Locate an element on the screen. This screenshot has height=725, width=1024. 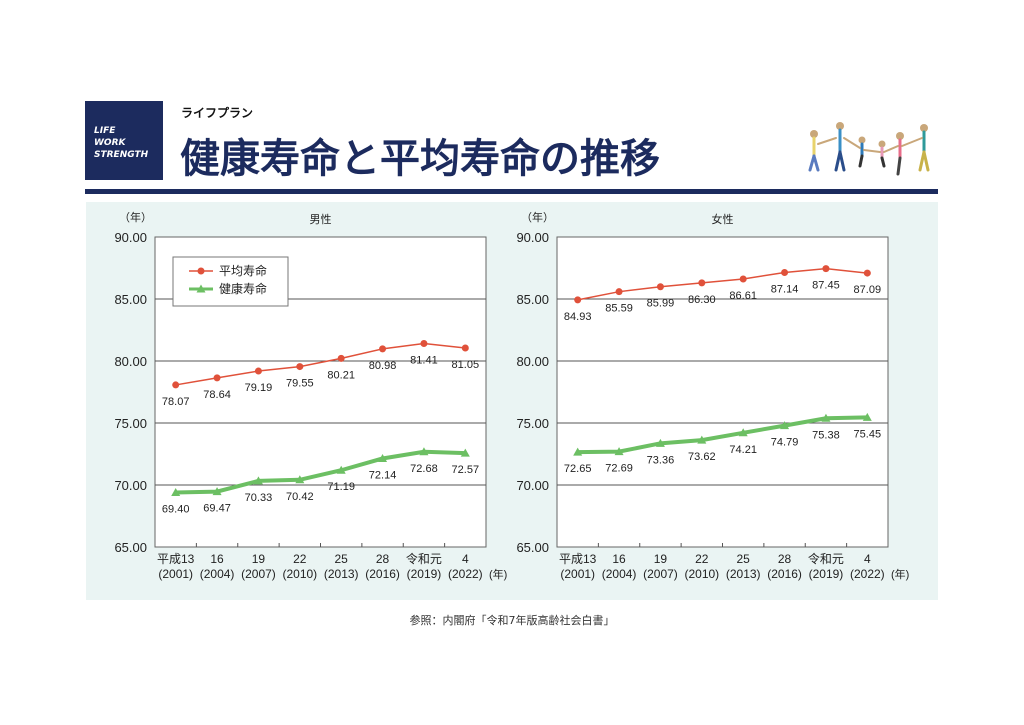
data-label: 80.21 is located at coordinates (341, 375).